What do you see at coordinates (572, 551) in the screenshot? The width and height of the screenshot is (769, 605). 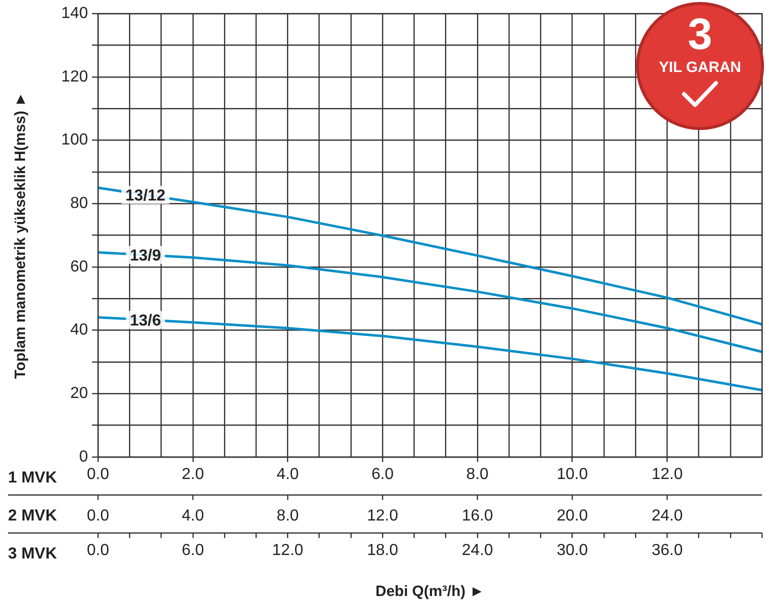 I see `x-tick-label: 30.0` at bounding box center [572, 551].